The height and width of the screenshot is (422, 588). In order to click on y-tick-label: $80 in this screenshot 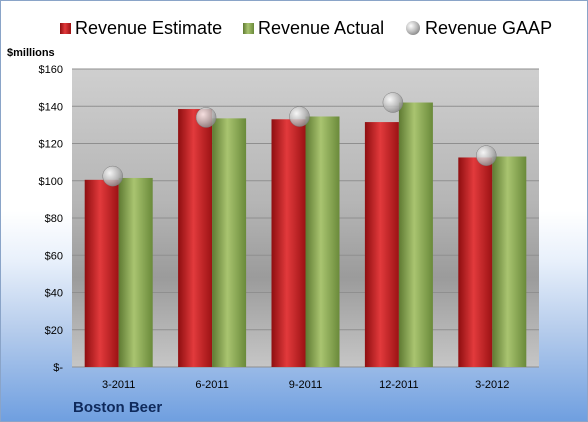, I will do `click(54, 219)`.